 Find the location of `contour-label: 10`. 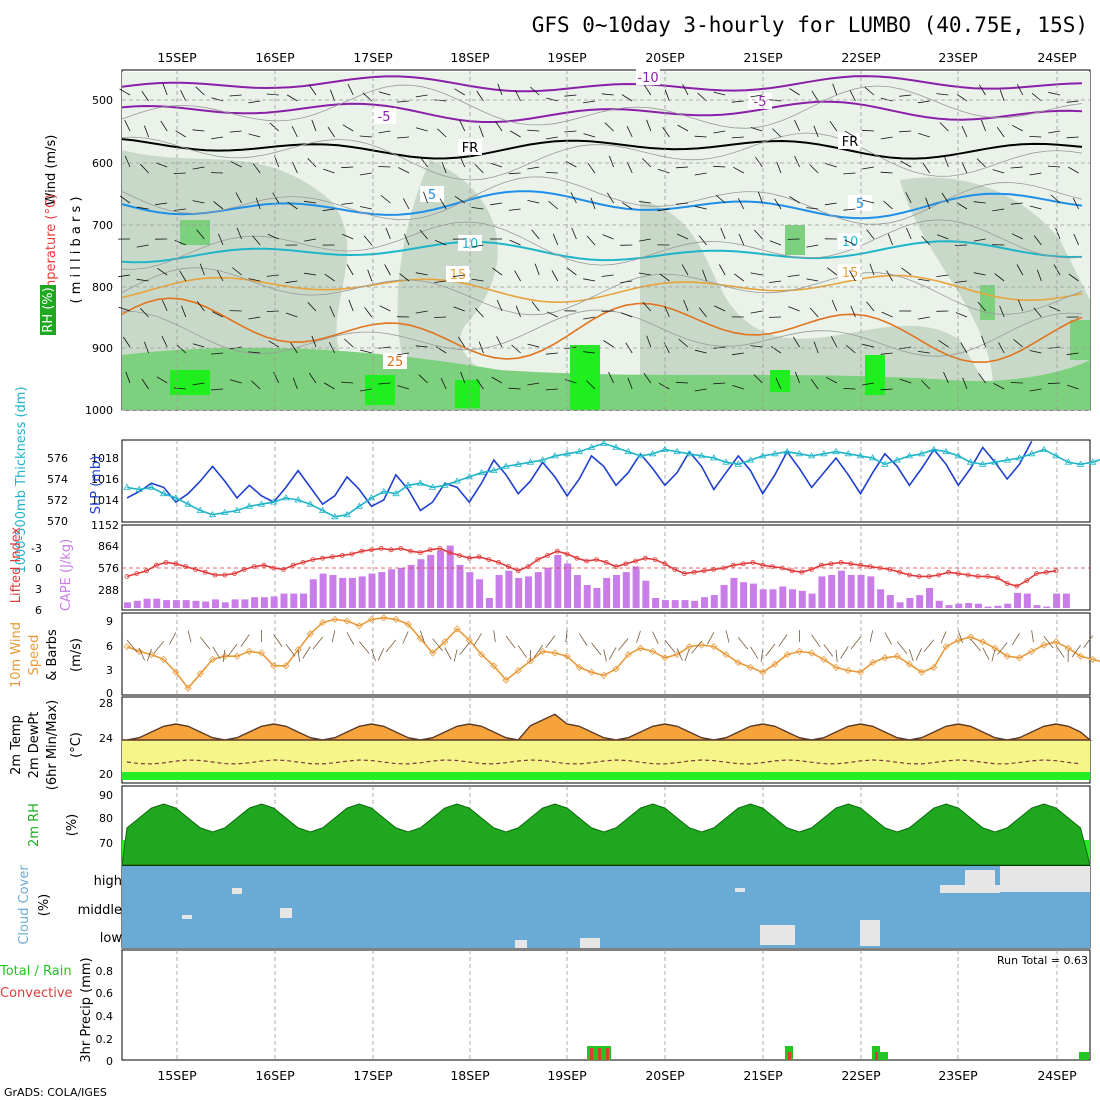

contour-label: 10 is located at coordinates (470, 244).